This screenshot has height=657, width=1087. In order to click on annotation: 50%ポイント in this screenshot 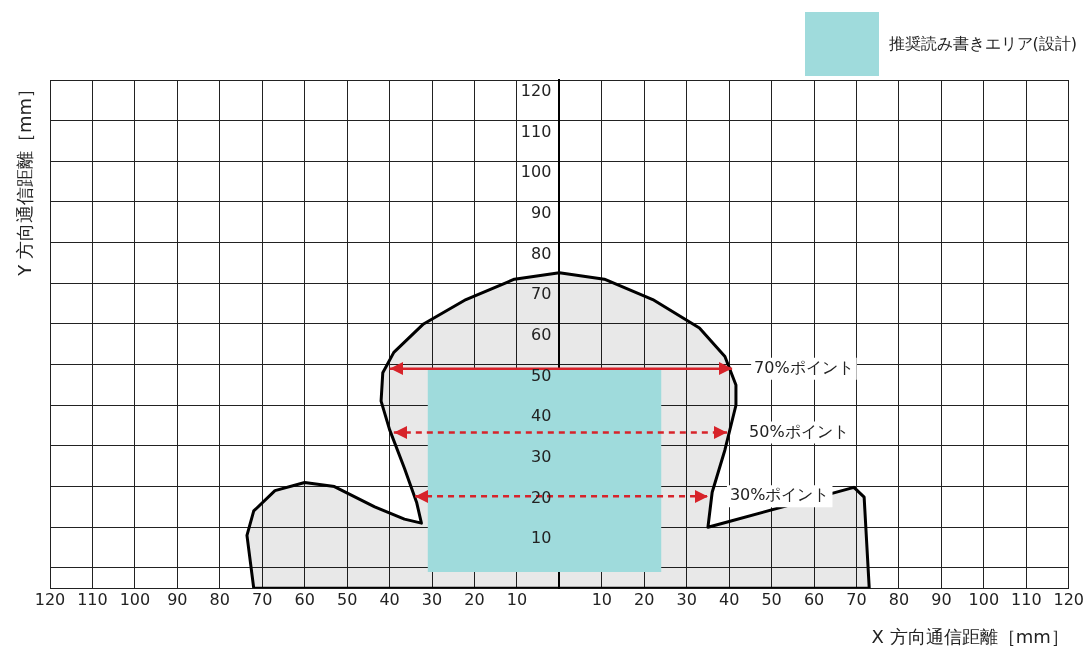, I will do `click(799, 431)`.